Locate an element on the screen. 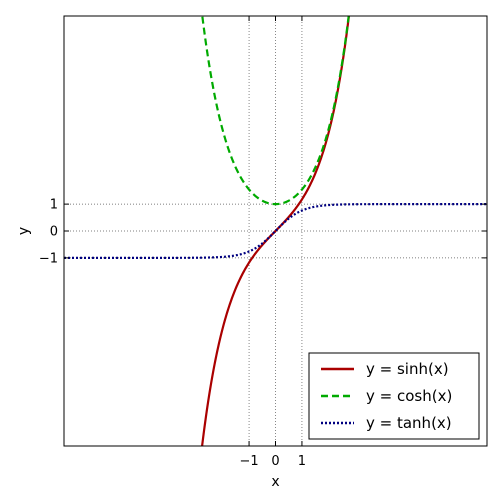 This screenshot has height=504, width=504. series-line-tanh is located at coordinates (275, 231).